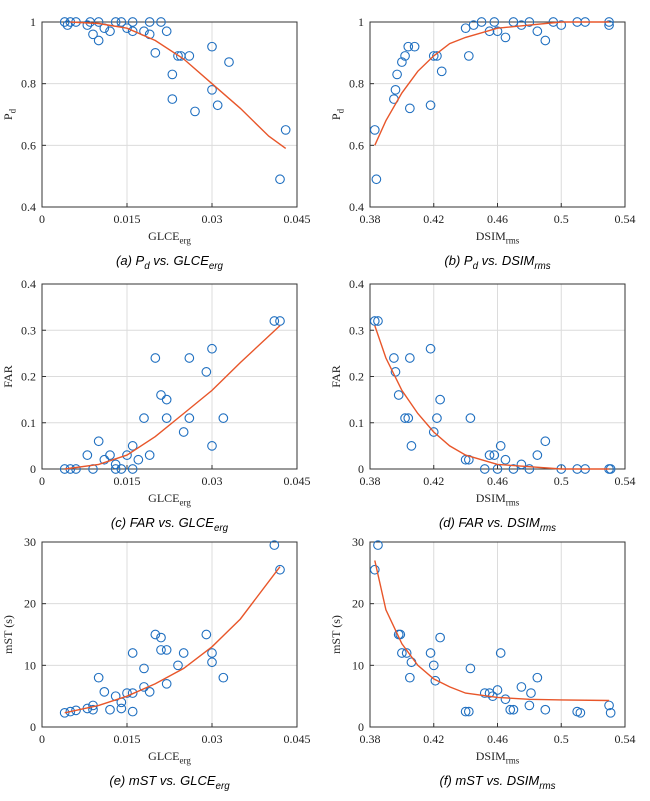 Image resolution: width=650 pixels, height=801 pixels. I want to click on caption: (c) FAR vs. GLCEerg, so click(170, 524).